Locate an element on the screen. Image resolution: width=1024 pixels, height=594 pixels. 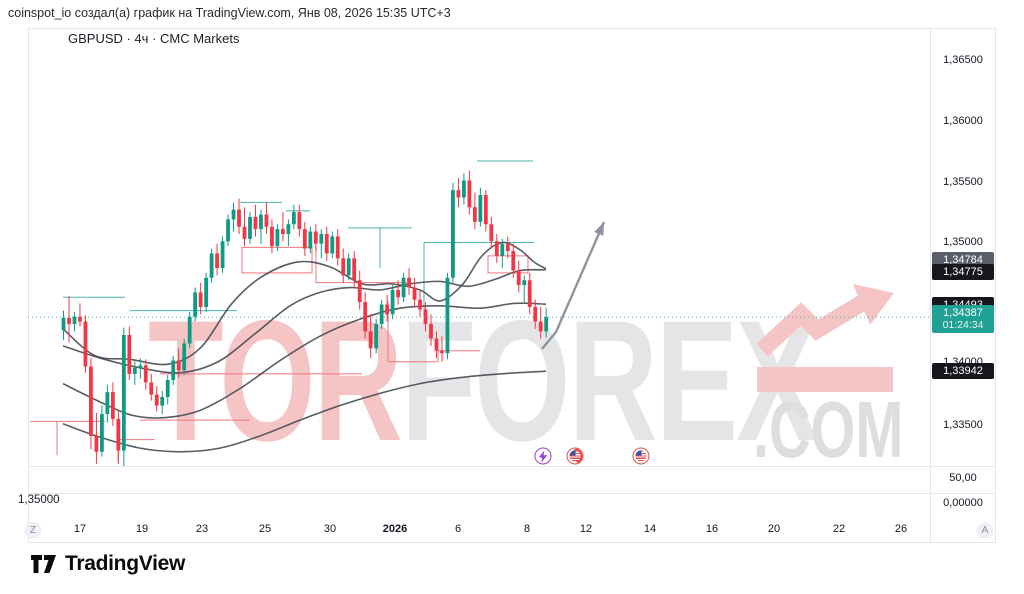
tradingview-logo-text: TradingView is located at coordinates (125, 563).